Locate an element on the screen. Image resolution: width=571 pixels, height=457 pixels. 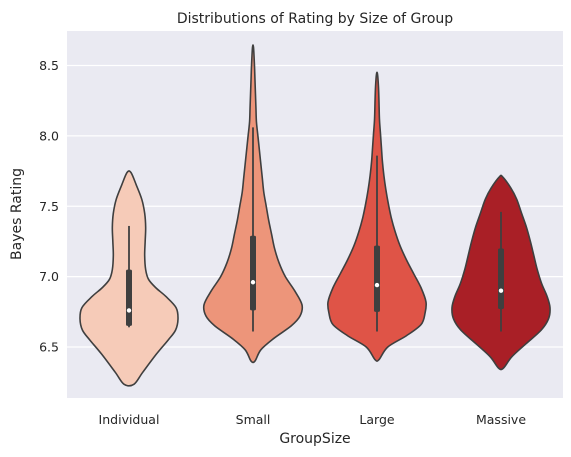
y-tick-label: 8.5 is located at coordinates (49, 65).